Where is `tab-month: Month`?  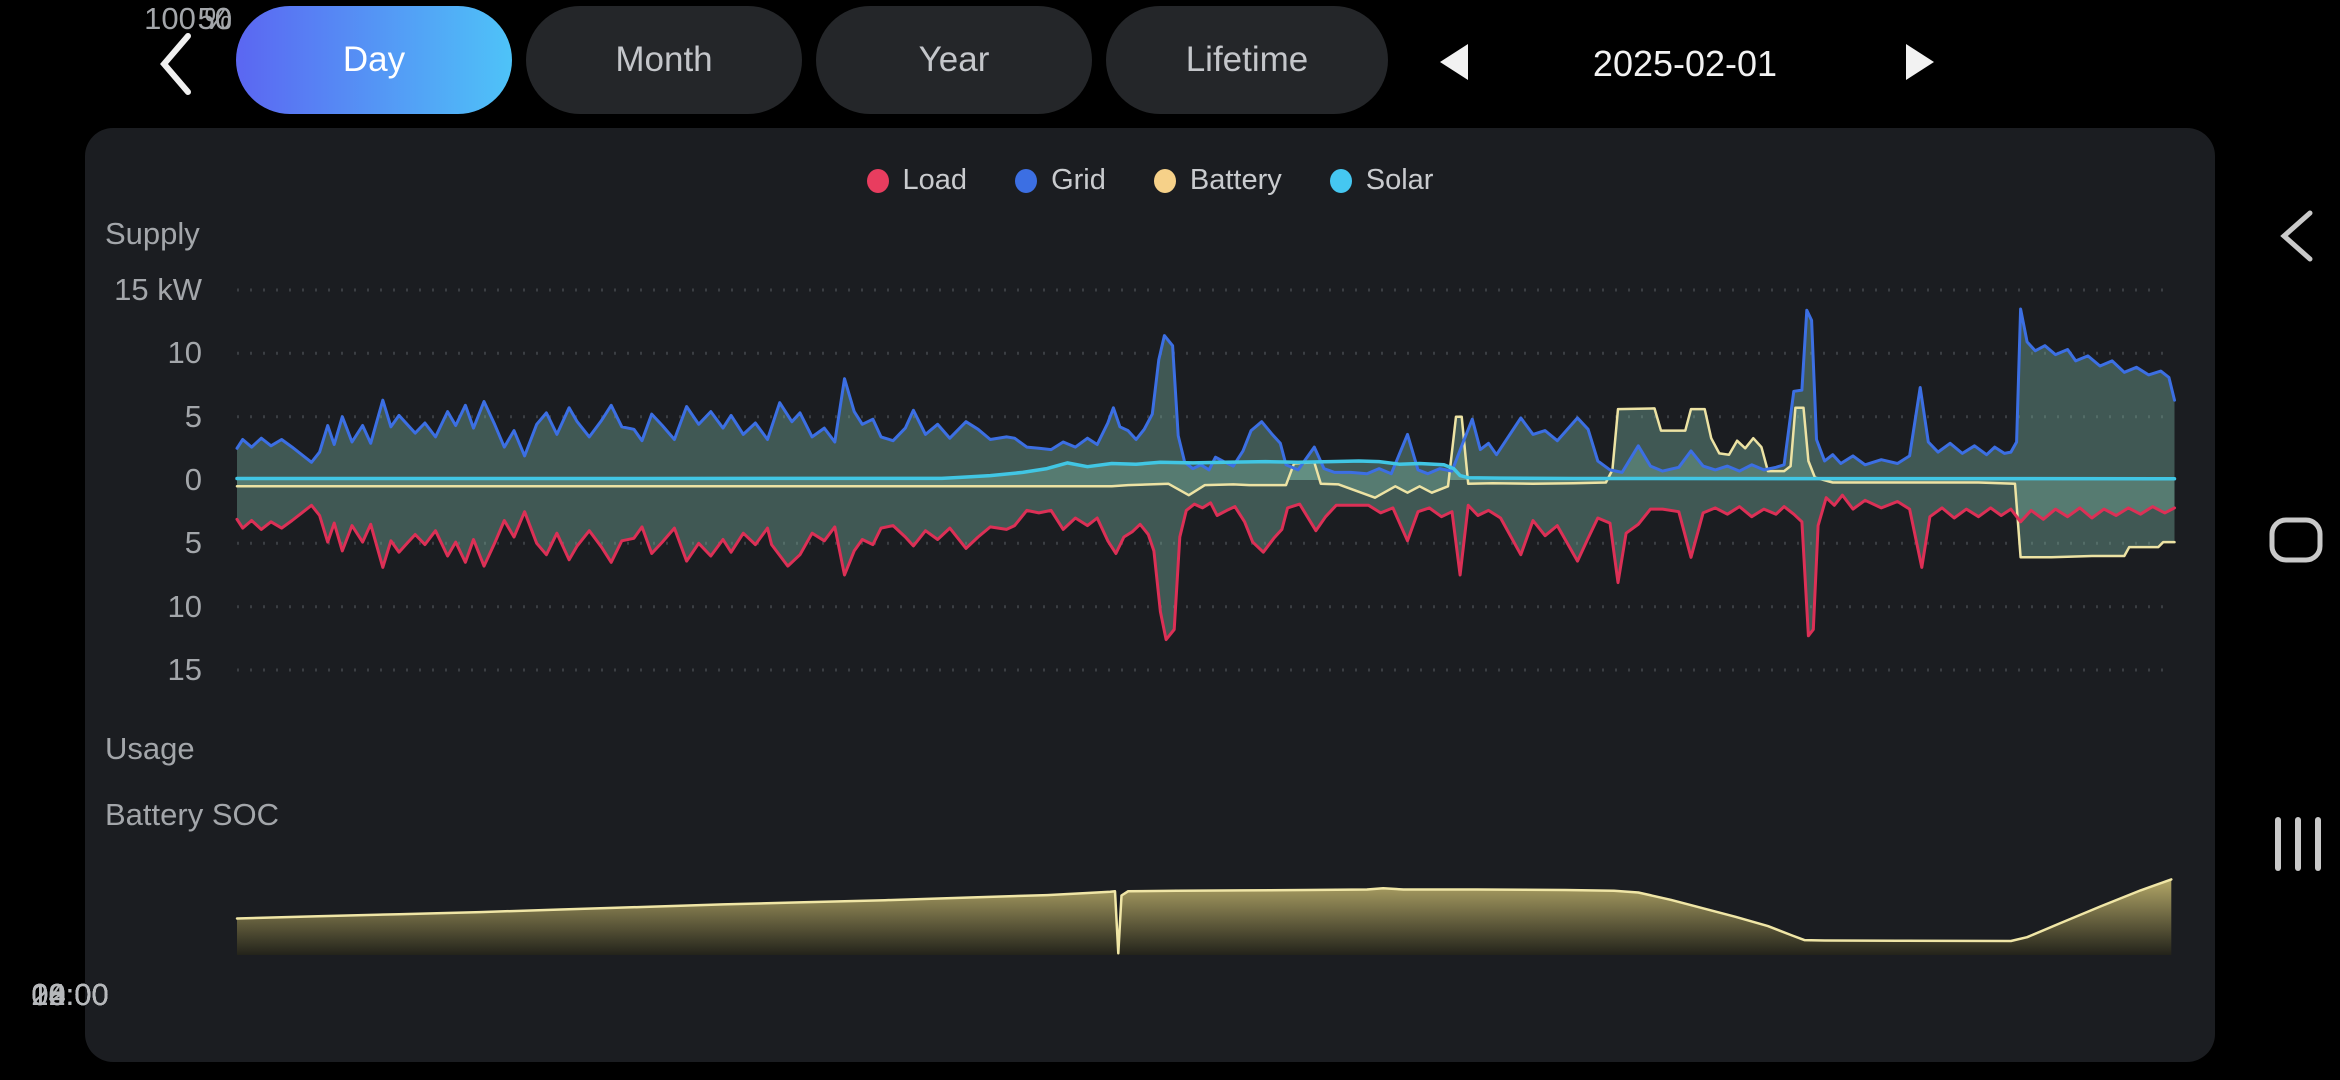
tab-month: Month is located at coordinates (664, 60).